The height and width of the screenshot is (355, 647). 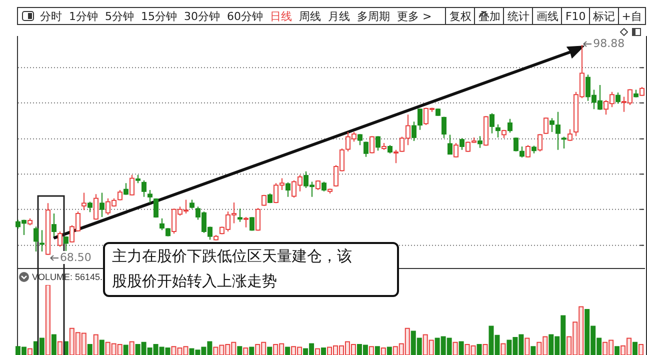 I want to click on text: 日线, so click(x=281, y=16).